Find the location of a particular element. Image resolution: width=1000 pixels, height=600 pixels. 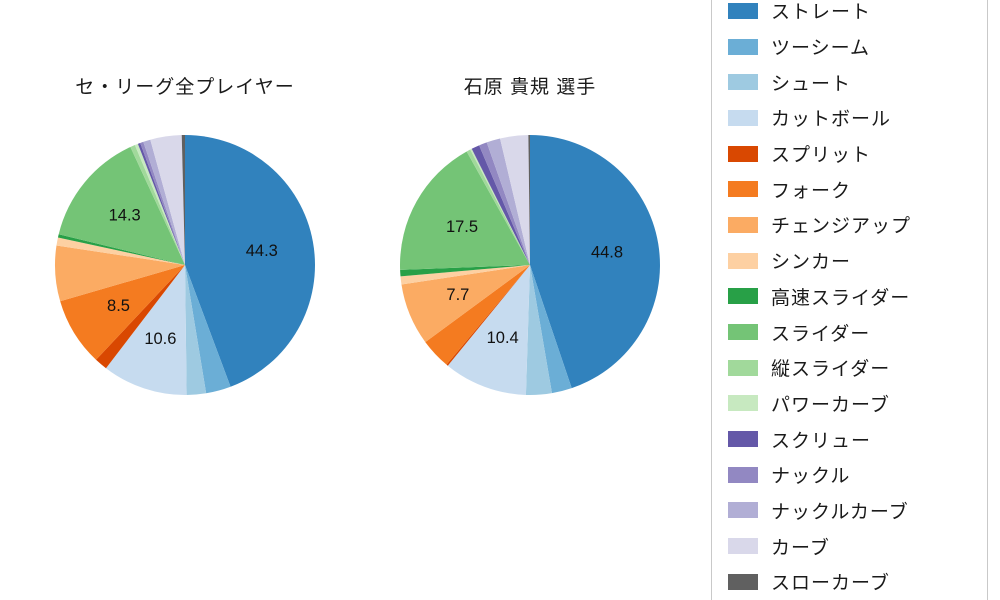

pie-value-label: 10.4 is located at coordinates (503, 338).